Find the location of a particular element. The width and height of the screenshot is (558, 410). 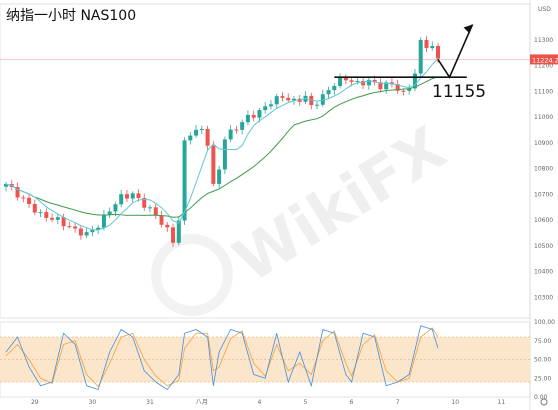

last-price-value: 11224.2 is located at coordinates (545, 60).